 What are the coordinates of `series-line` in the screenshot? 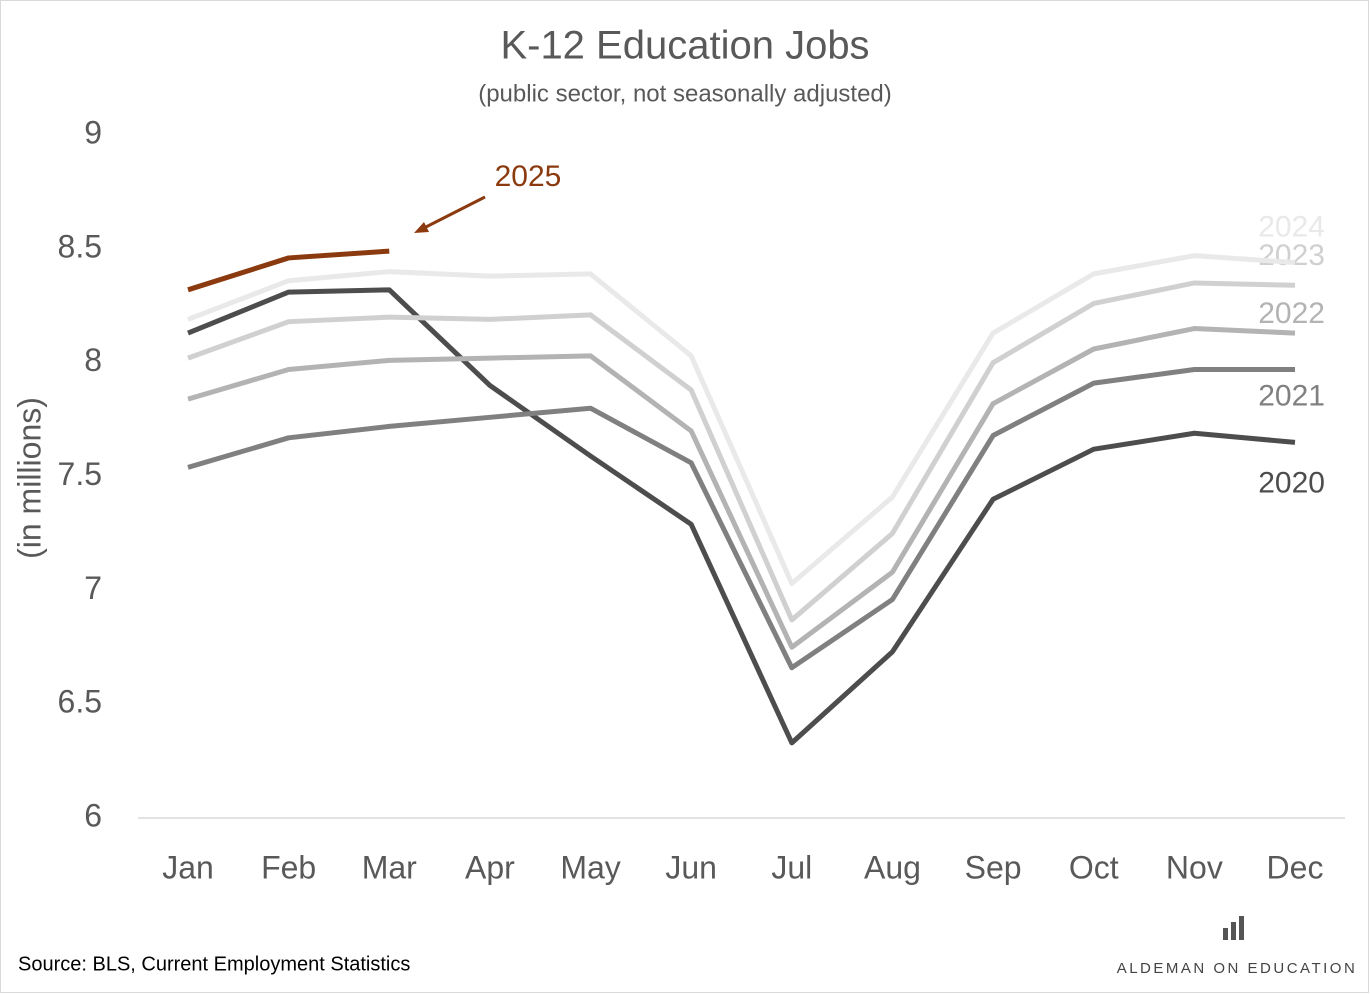 It's located at (288, 270).